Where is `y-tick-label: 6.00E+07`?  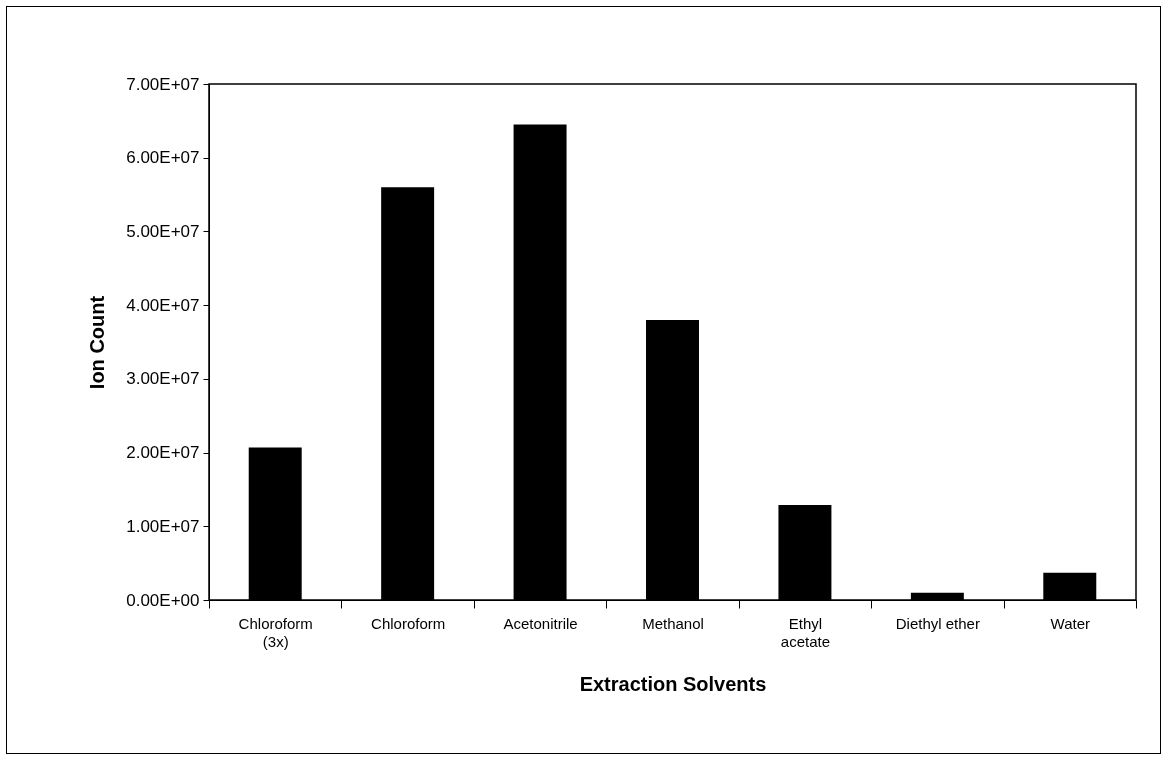 y-tick-label: 6.00E+07 is located at coordinates (163, 158).